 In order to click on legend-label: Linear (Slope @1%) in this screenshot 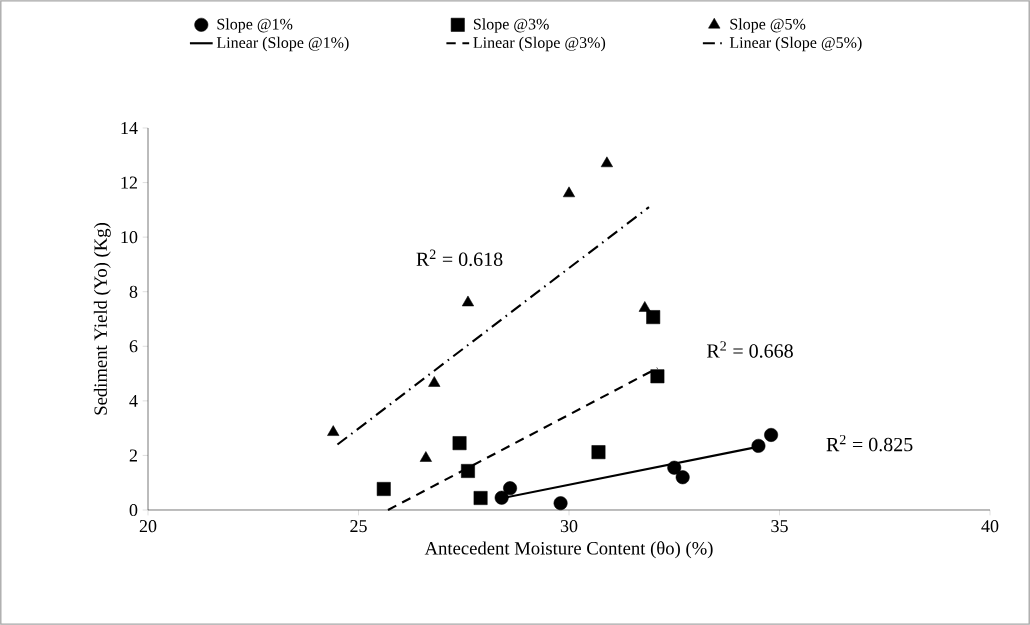, I will do `click(282, 44)`.